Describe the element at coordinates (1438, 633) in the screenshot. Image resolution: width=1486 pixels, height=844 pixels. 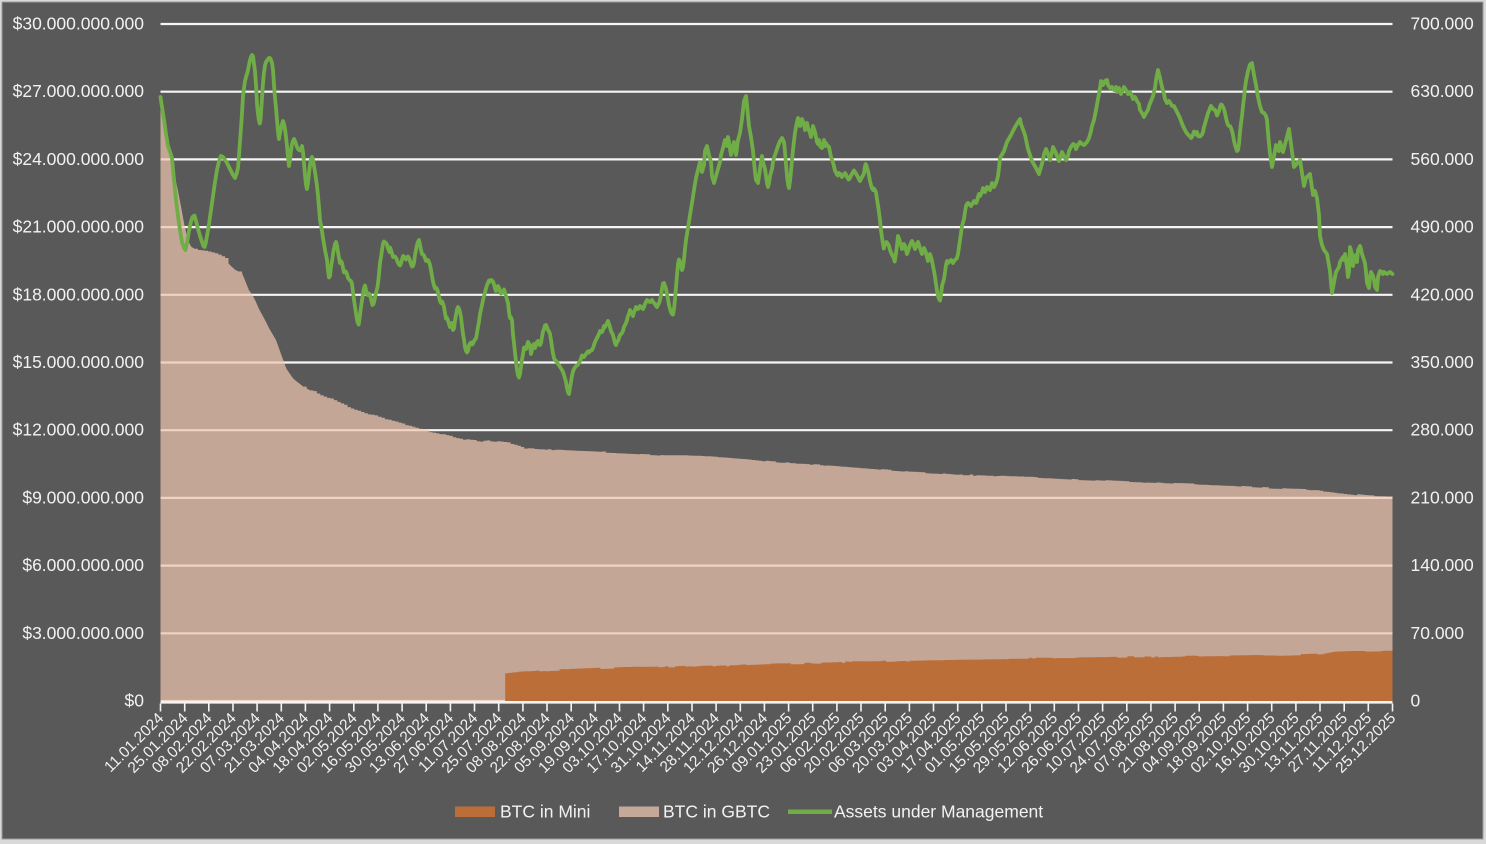
I see `svg-text: 70.000` at that location.